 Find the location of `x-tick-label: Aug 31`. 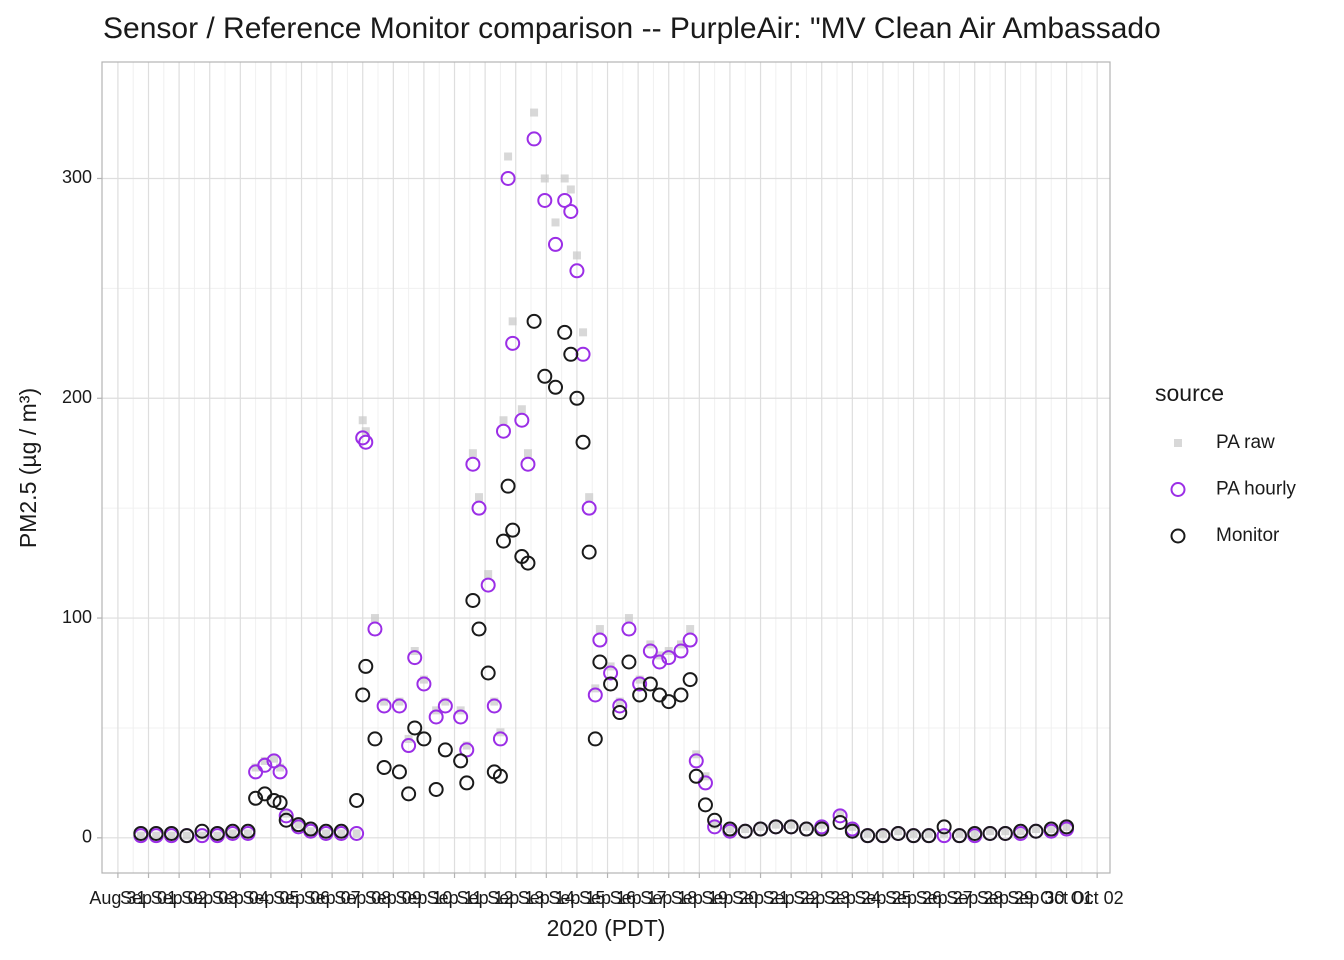

x-tick-label: Aug 31 is located at coordinates (117, 898).